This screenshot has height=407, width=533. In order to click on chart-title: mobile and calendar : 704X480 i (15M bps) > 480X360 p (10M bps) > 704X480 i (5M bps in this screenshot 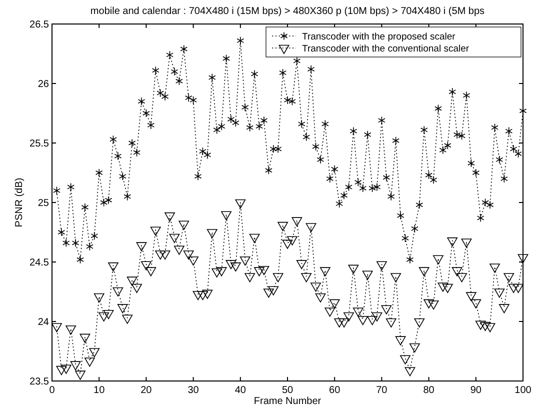, I will do `click(287, 11)`.